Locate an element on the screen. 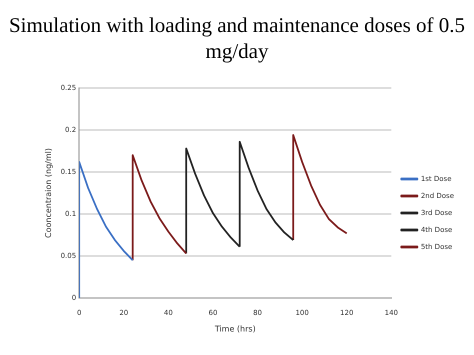 The height and width of the screenshot is (355, 474). y-axis-title: Cooncentraion (ng/ml) is located at coordinates (48, 193).